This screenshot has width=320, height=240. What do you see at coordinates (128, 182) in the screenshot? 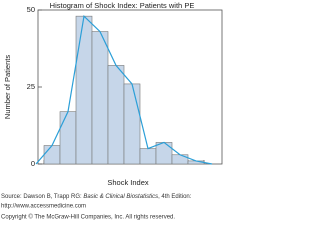
I see `x-axis-label: Shock Index` at bounding box center [128, 182].